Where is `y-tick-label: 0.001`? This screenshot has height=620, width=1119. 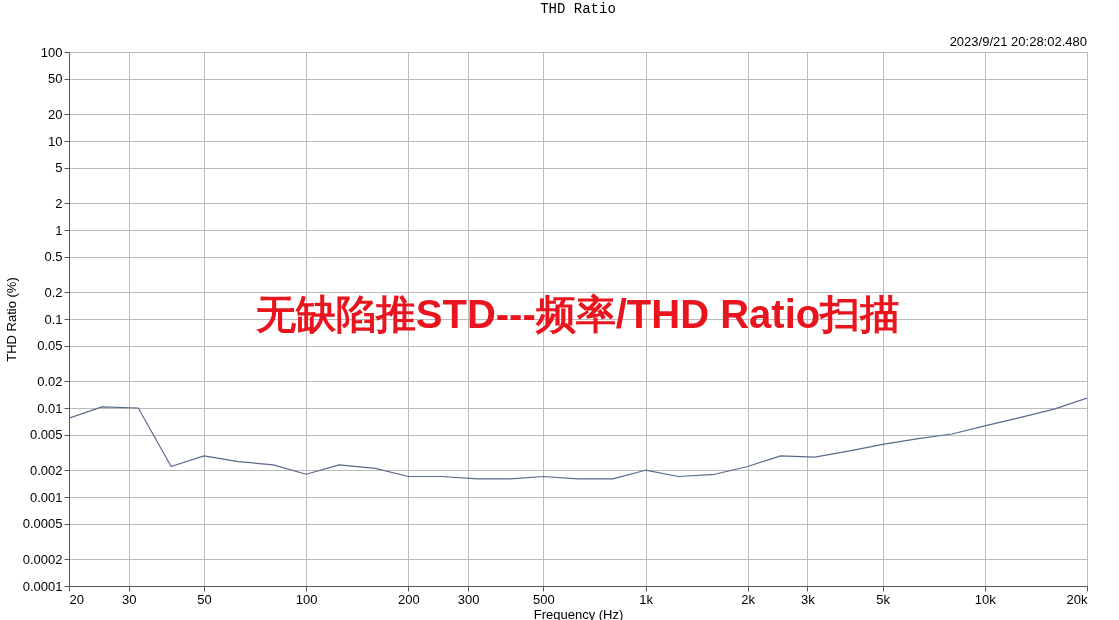
y-tick-label: 0.001 is located at coordinates (46, 497).